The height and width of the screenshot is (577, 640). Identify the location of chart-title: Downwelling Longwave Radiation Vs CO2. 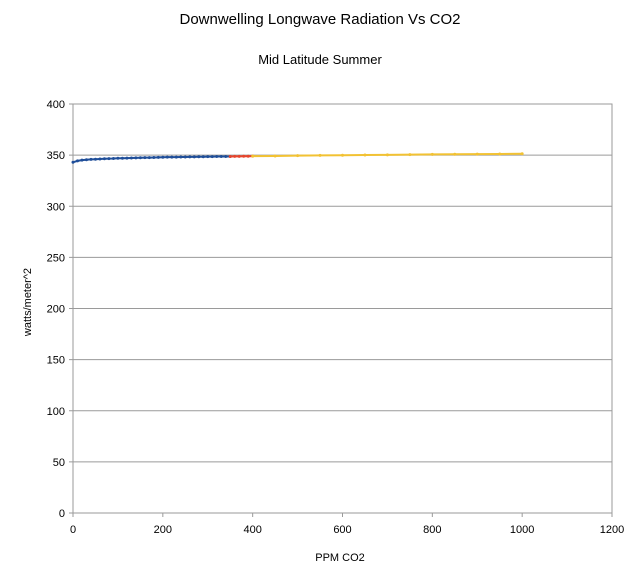
(320, 19).